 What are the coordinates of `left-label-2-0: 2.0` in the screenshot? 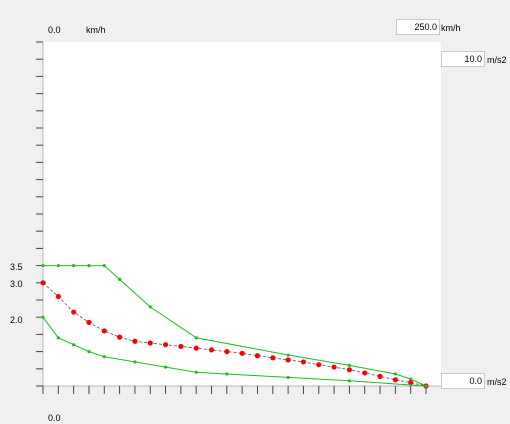 It's located at (16, 320).